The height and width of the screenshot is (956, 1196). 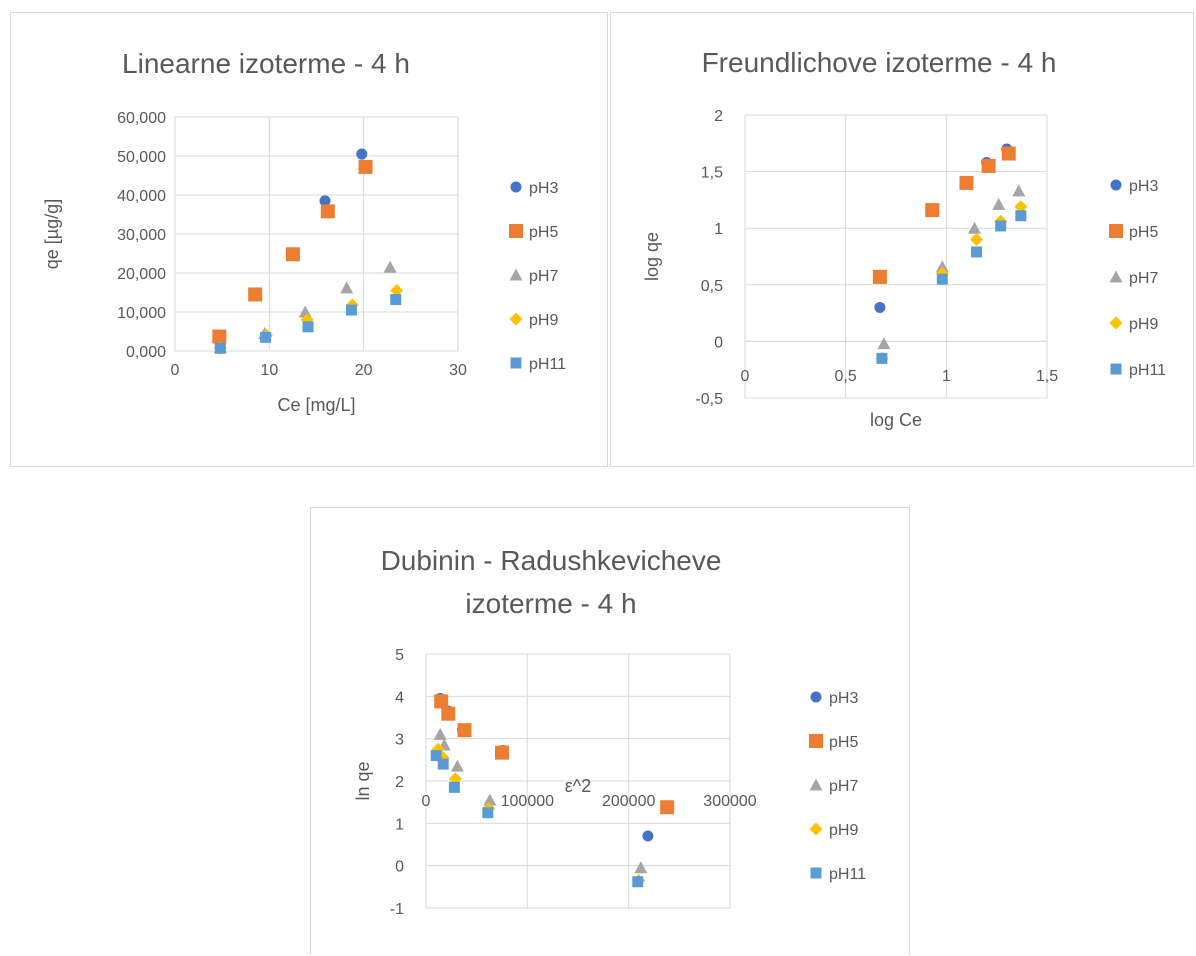 What do you see at coordinates (712, 173) in the screenshot?
I see `y-tick-label: 1,5` at bounding box center [712, 173].